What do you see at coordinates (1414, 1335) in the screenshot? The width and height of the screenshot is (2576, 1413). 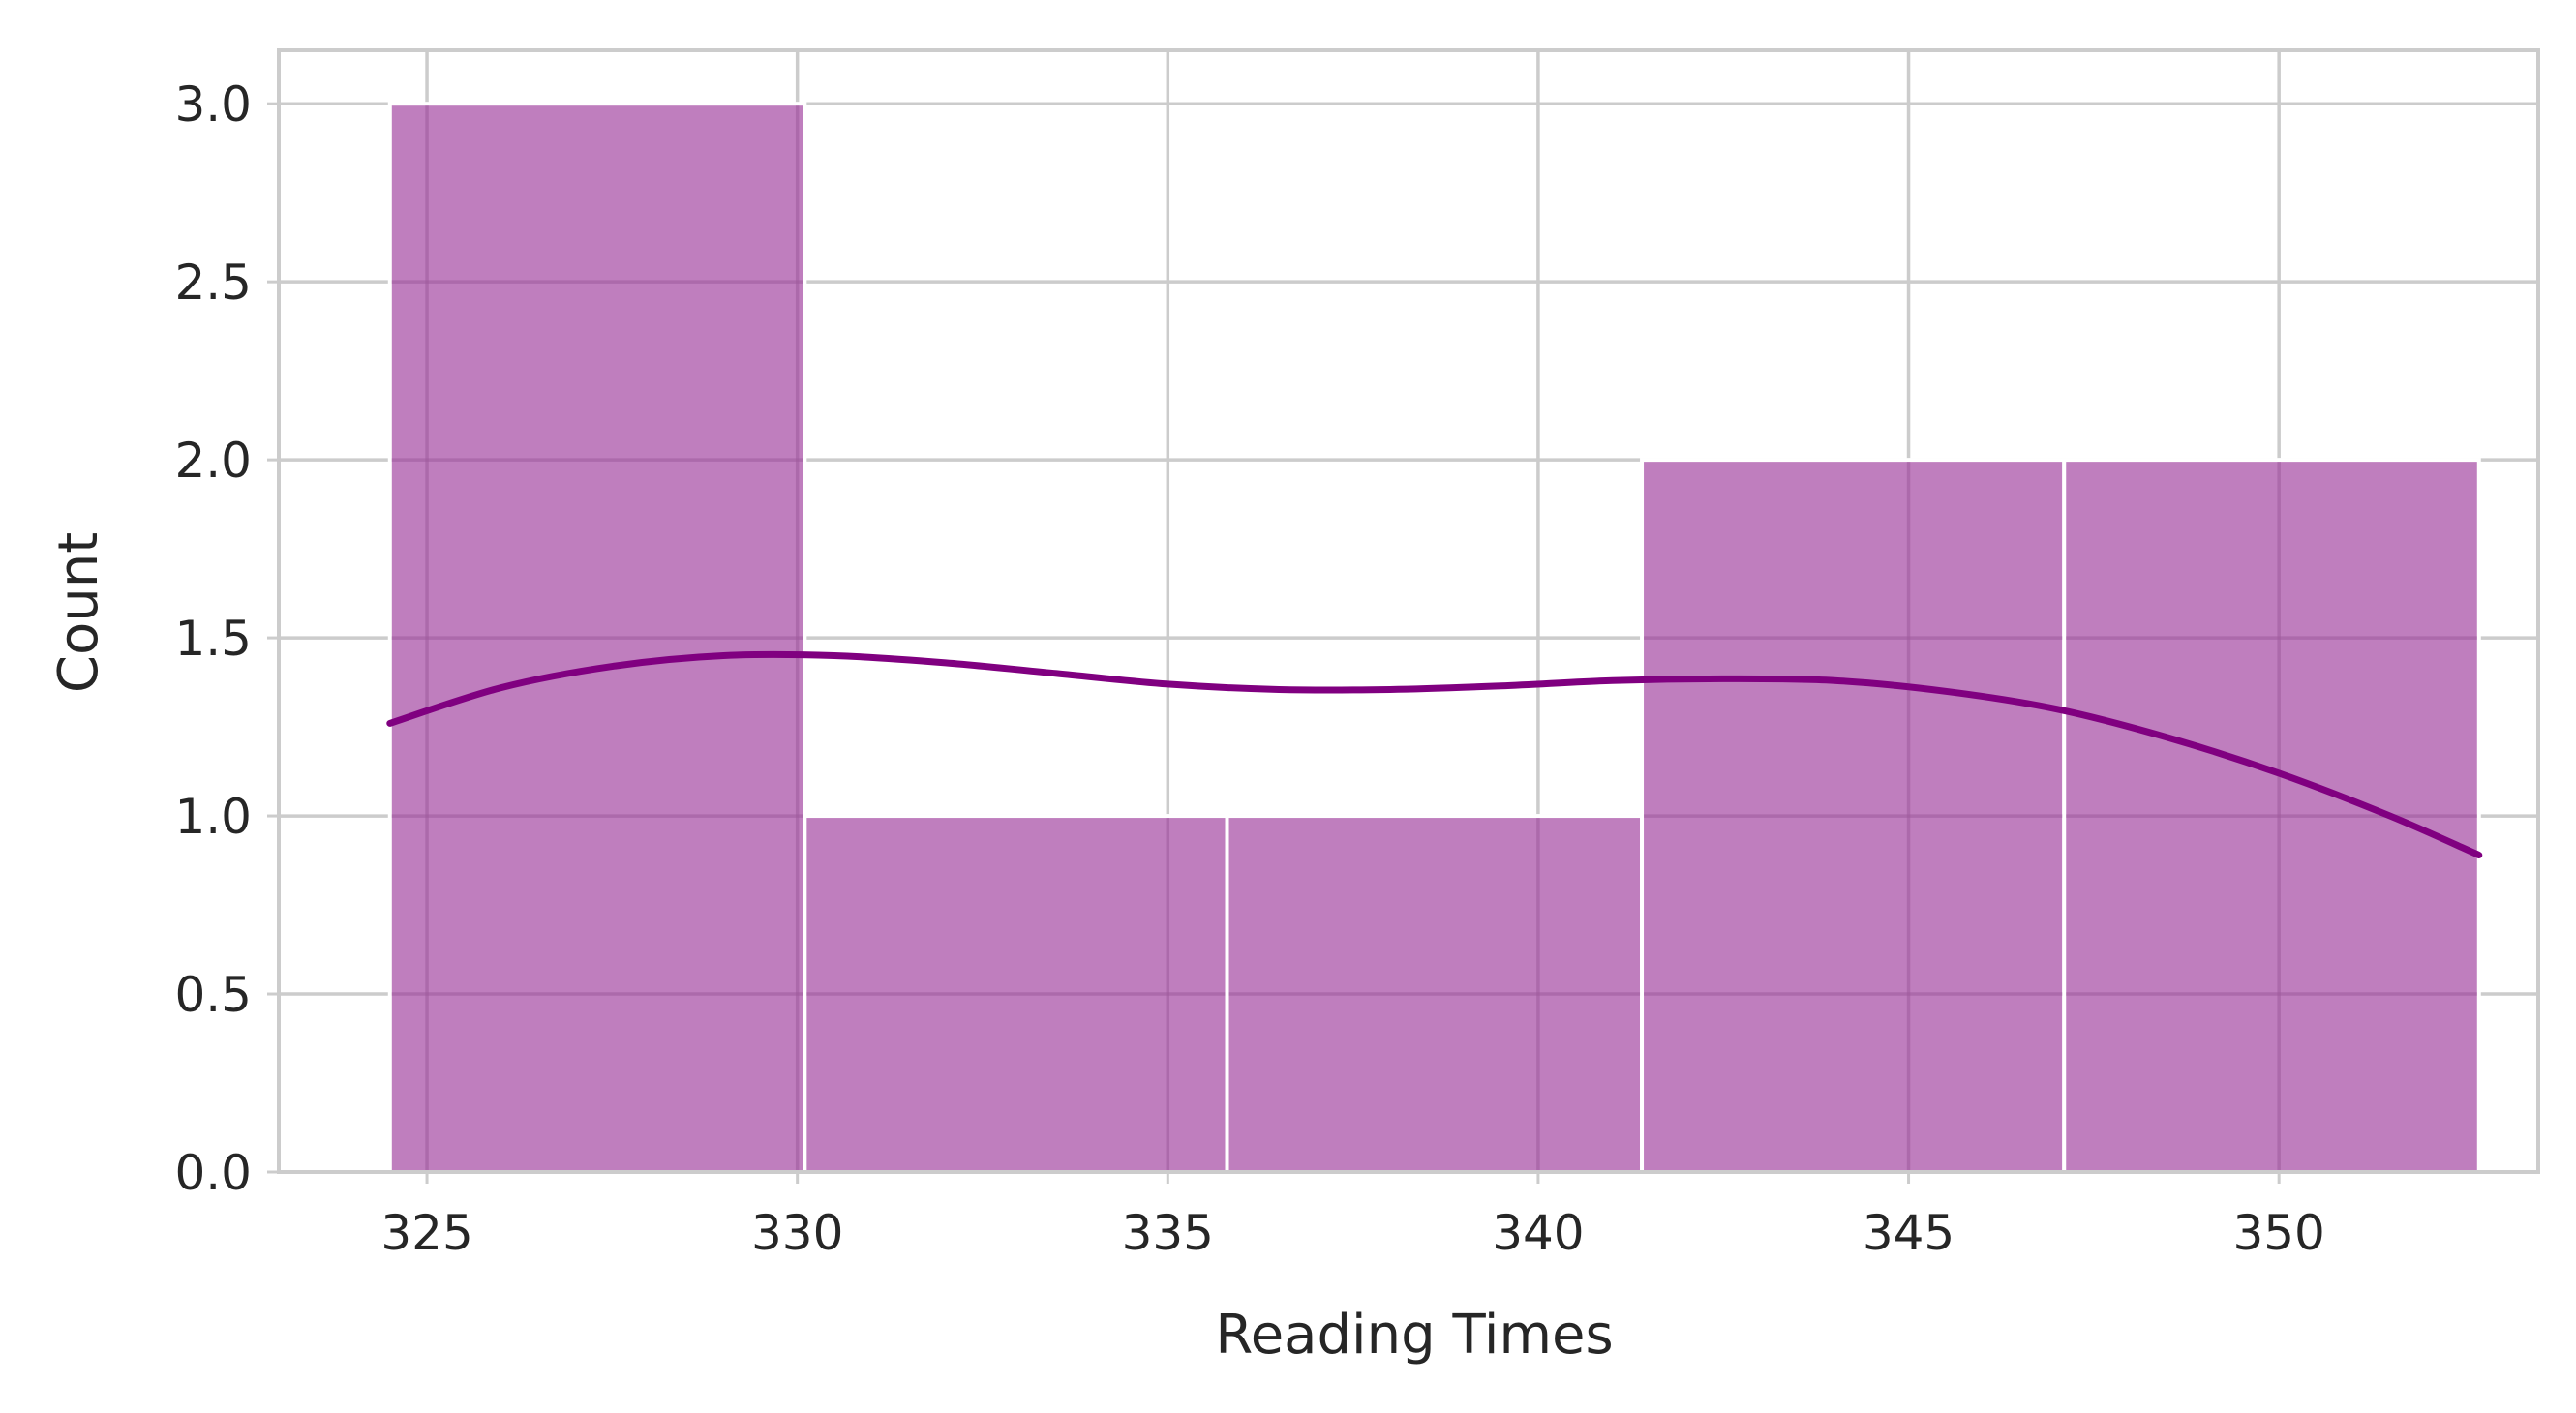 I see `x-axis-label: Reading Times` at bounding box center [1414, 1335].